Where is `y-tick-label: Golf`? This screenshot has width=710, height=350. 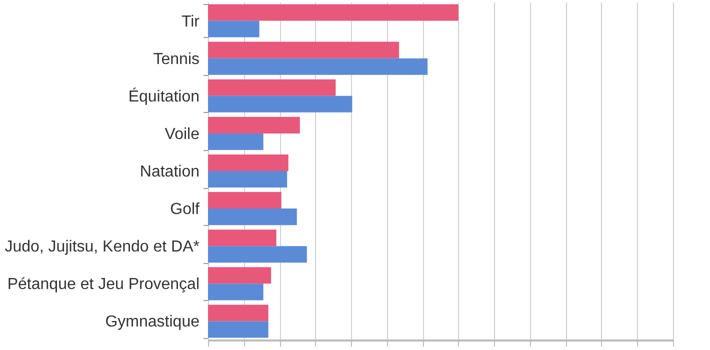 y-tick-label: Golf is located at coordinates (185, 209).